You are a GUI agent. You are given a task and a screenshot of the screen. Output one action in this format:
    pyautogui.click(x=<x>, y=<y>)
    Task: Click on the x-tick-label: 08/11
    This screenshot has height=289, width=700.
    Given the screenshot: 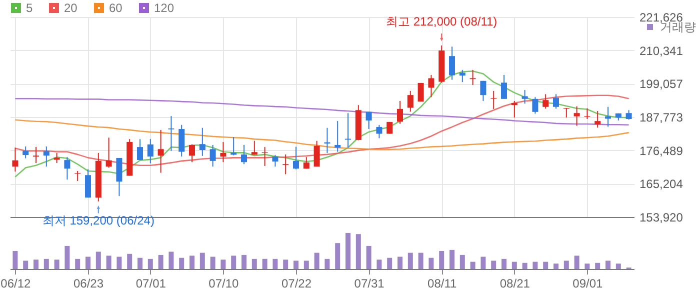 What is the action you would take?
    pyautogui.click(x=442, y=282)
    